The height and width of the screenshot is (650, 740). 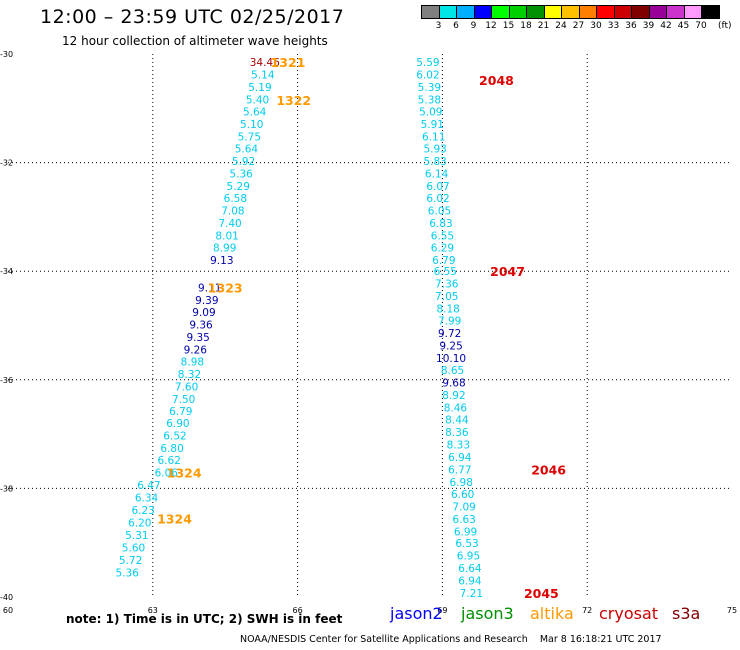 I want to click on x-tick-label: 60, so click(x=8, y=610).